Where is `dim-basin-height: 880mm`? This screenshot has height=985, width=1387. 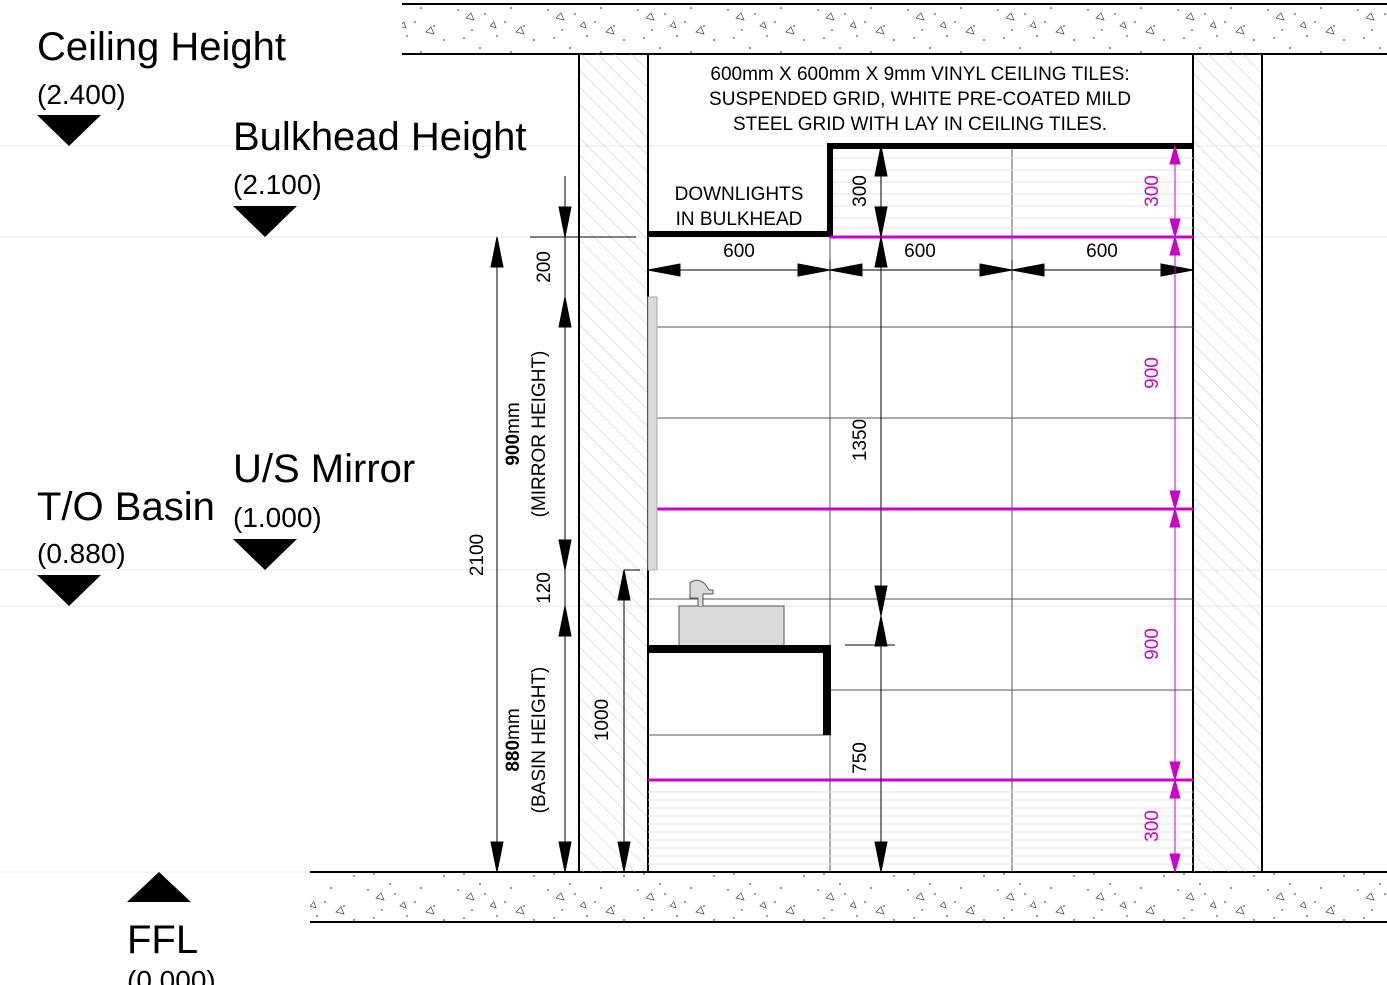
dim-basin-height: 880mm is located at coordinates (513, 739).